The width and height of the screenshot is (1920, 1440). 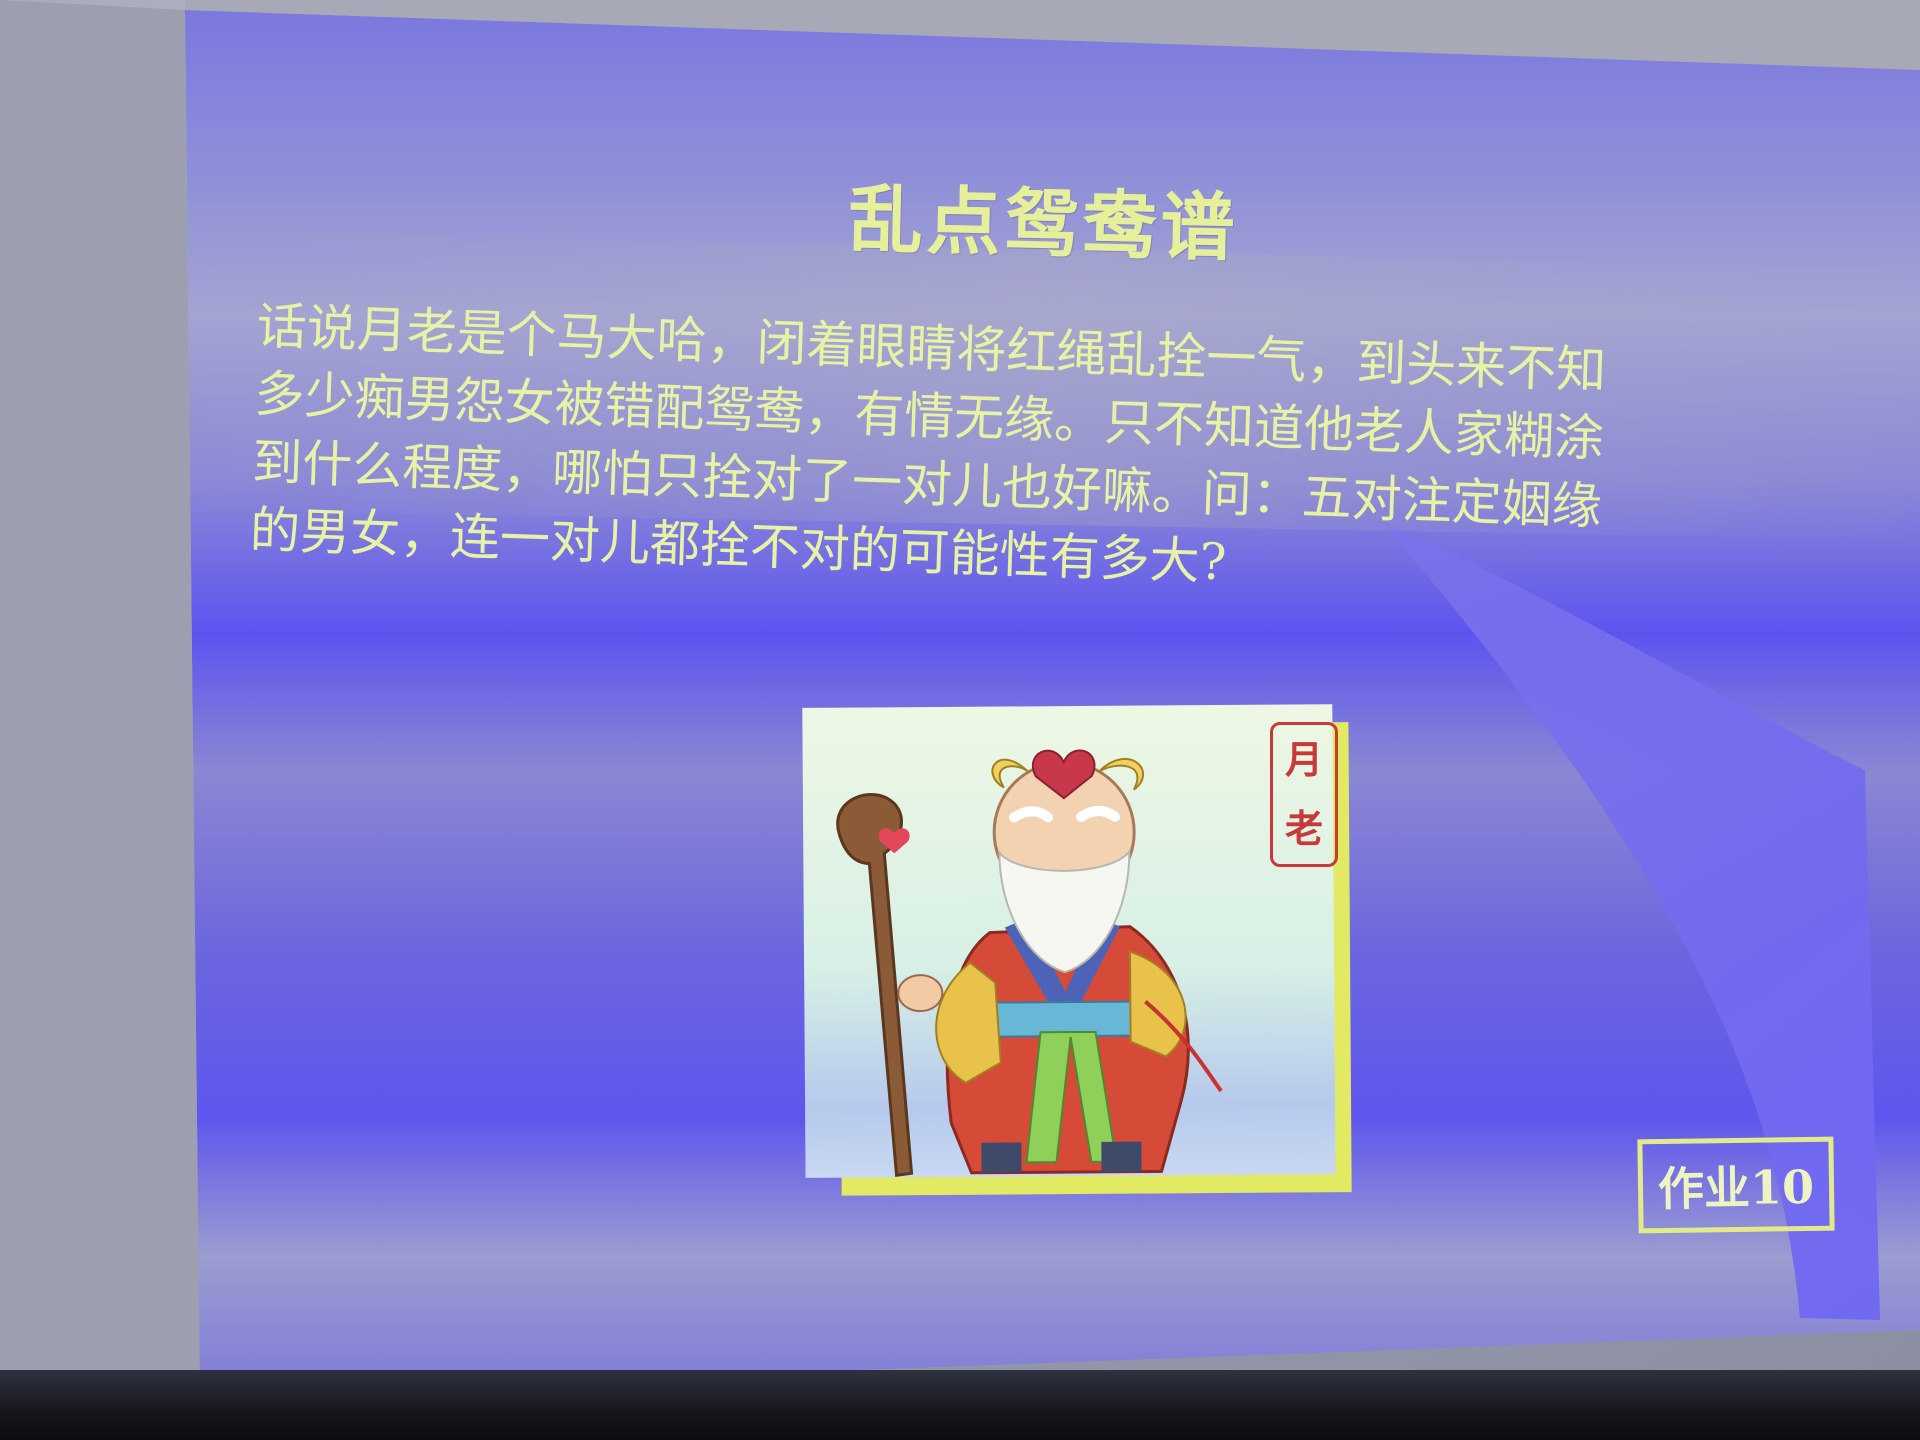 I want to click on screen-bottom-shadow, so click(x=960, y=1405).